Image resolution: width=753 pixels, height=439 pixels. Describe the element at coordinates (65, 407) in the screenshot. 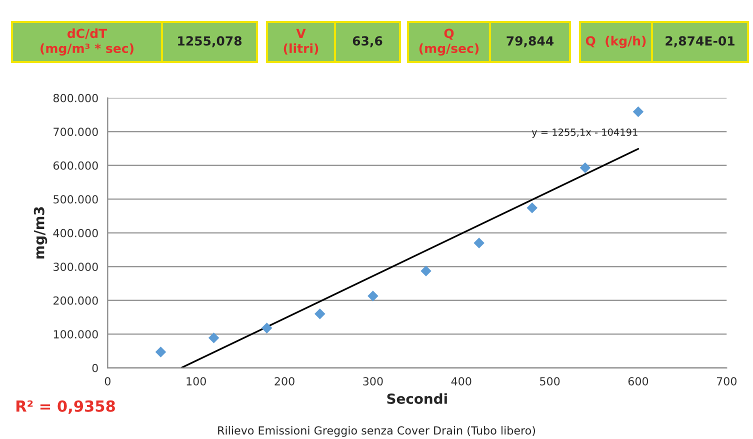

I see `text: R² = 0,9358` at that location.